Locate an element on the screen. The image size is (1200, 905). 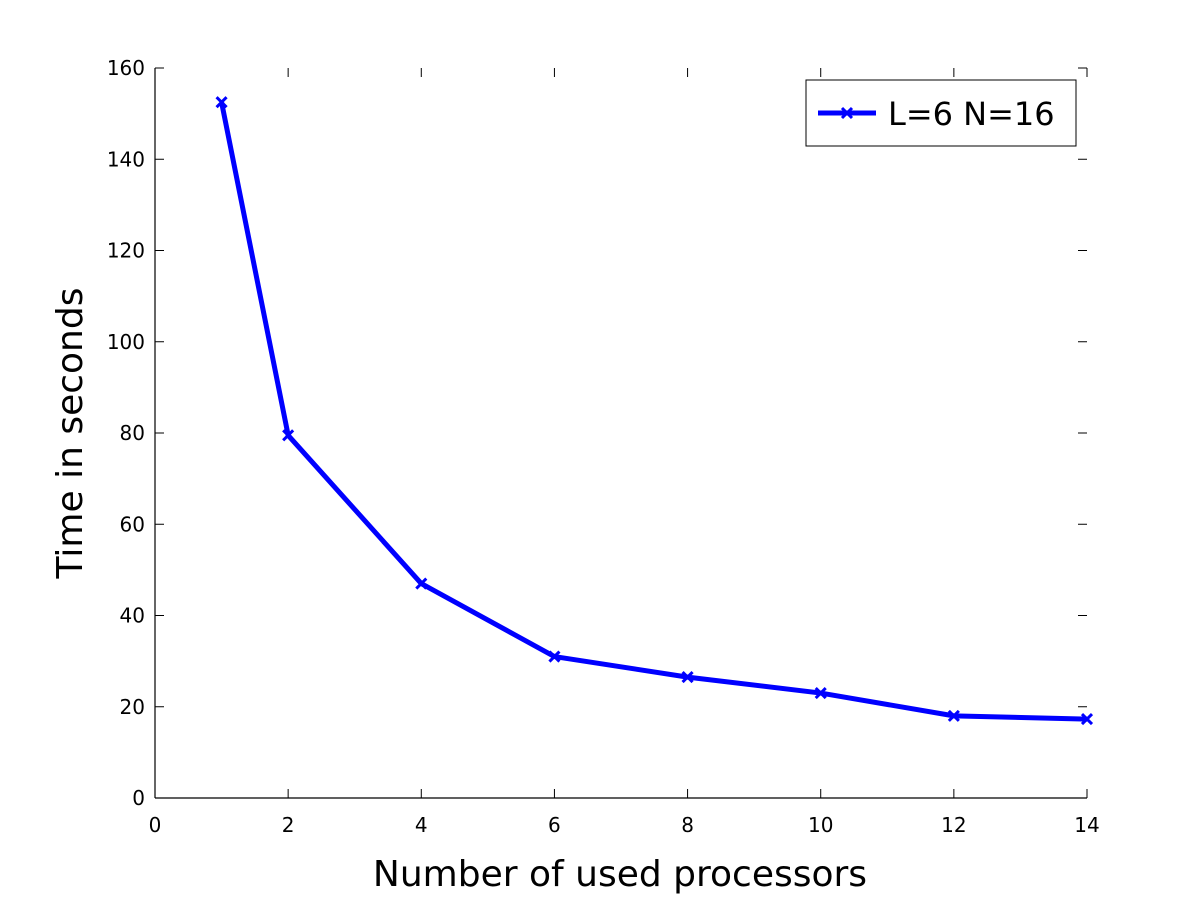
legend-swatch-marker is located at coordinates (847, 113).